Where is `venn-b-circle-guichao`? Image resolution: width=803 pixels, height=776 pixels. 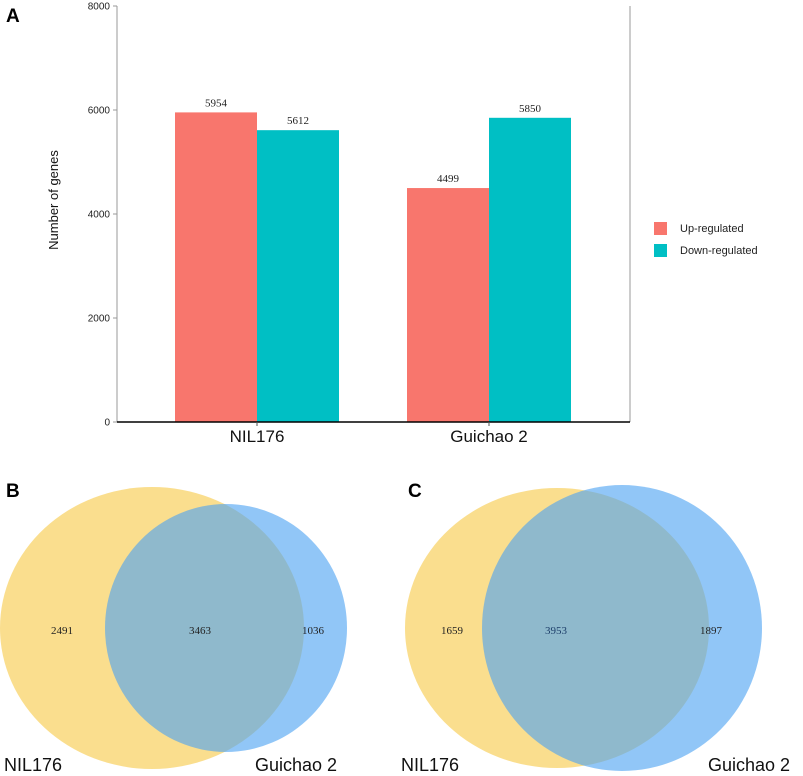
venn-b-circle-guichao is located at coordinates (226, 628).